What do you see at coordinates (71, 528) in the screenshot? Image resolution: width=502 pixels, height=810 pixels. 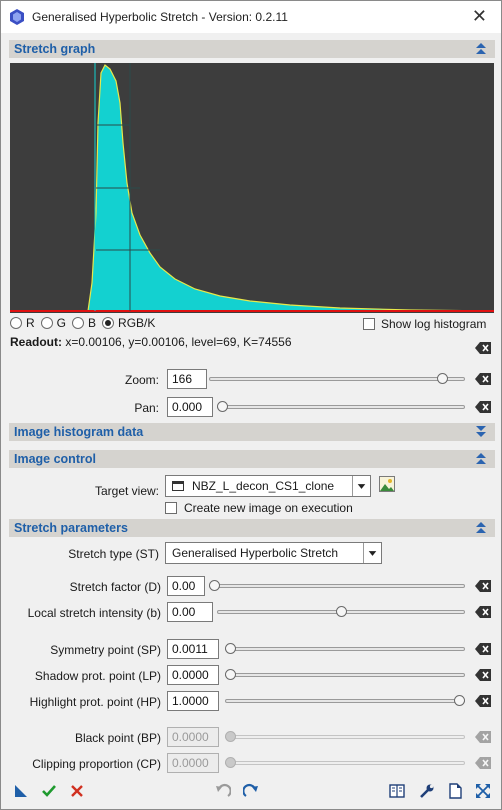 I see `section-title: Stretch parameters` at bounding box center [71, 528].